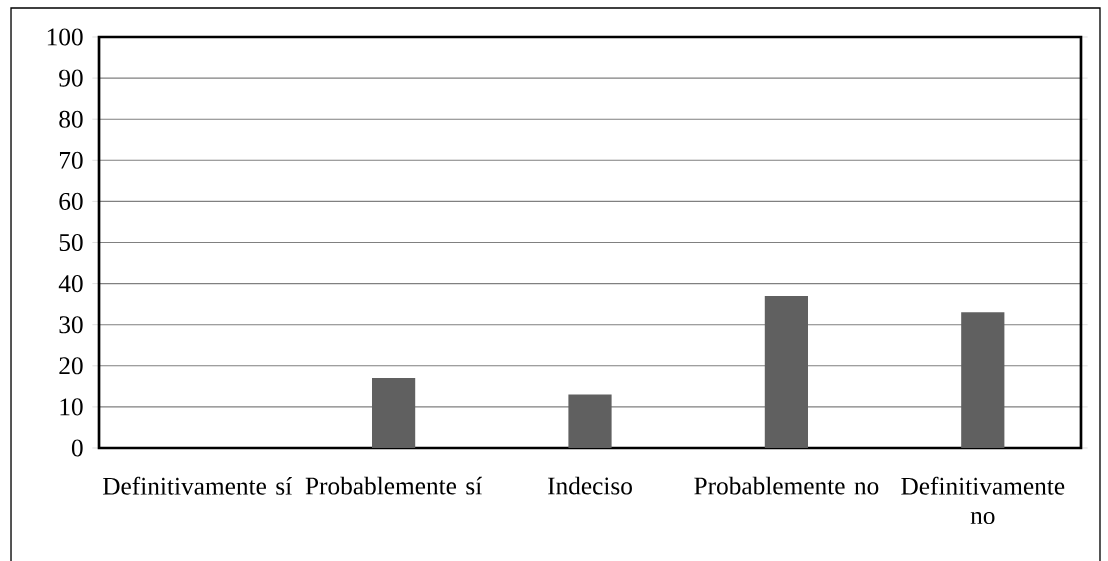 The width and height of the screenshot is (1108, 561). I want to click on y-tick-label: 100, so click(65, 37).